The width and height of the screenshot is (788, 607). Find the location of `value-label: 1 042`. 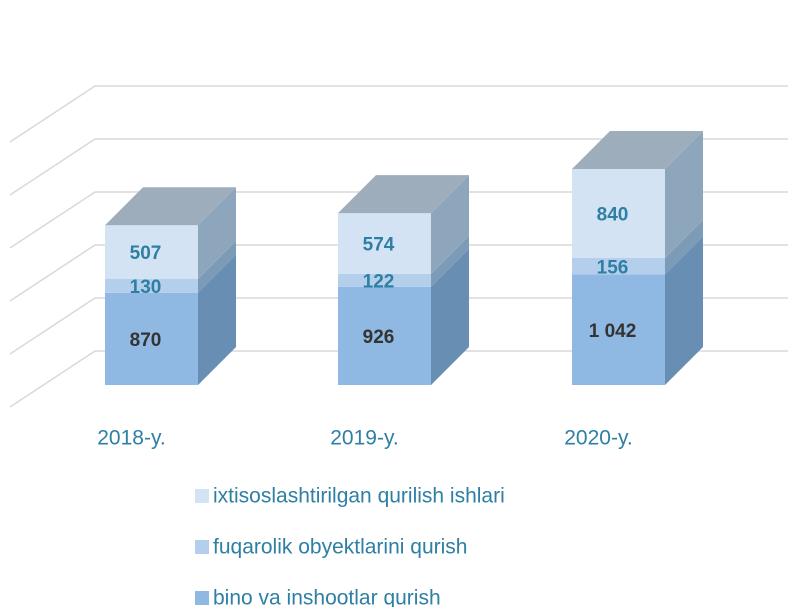

value-label: 1 042 is located at coordinates (613, 331).